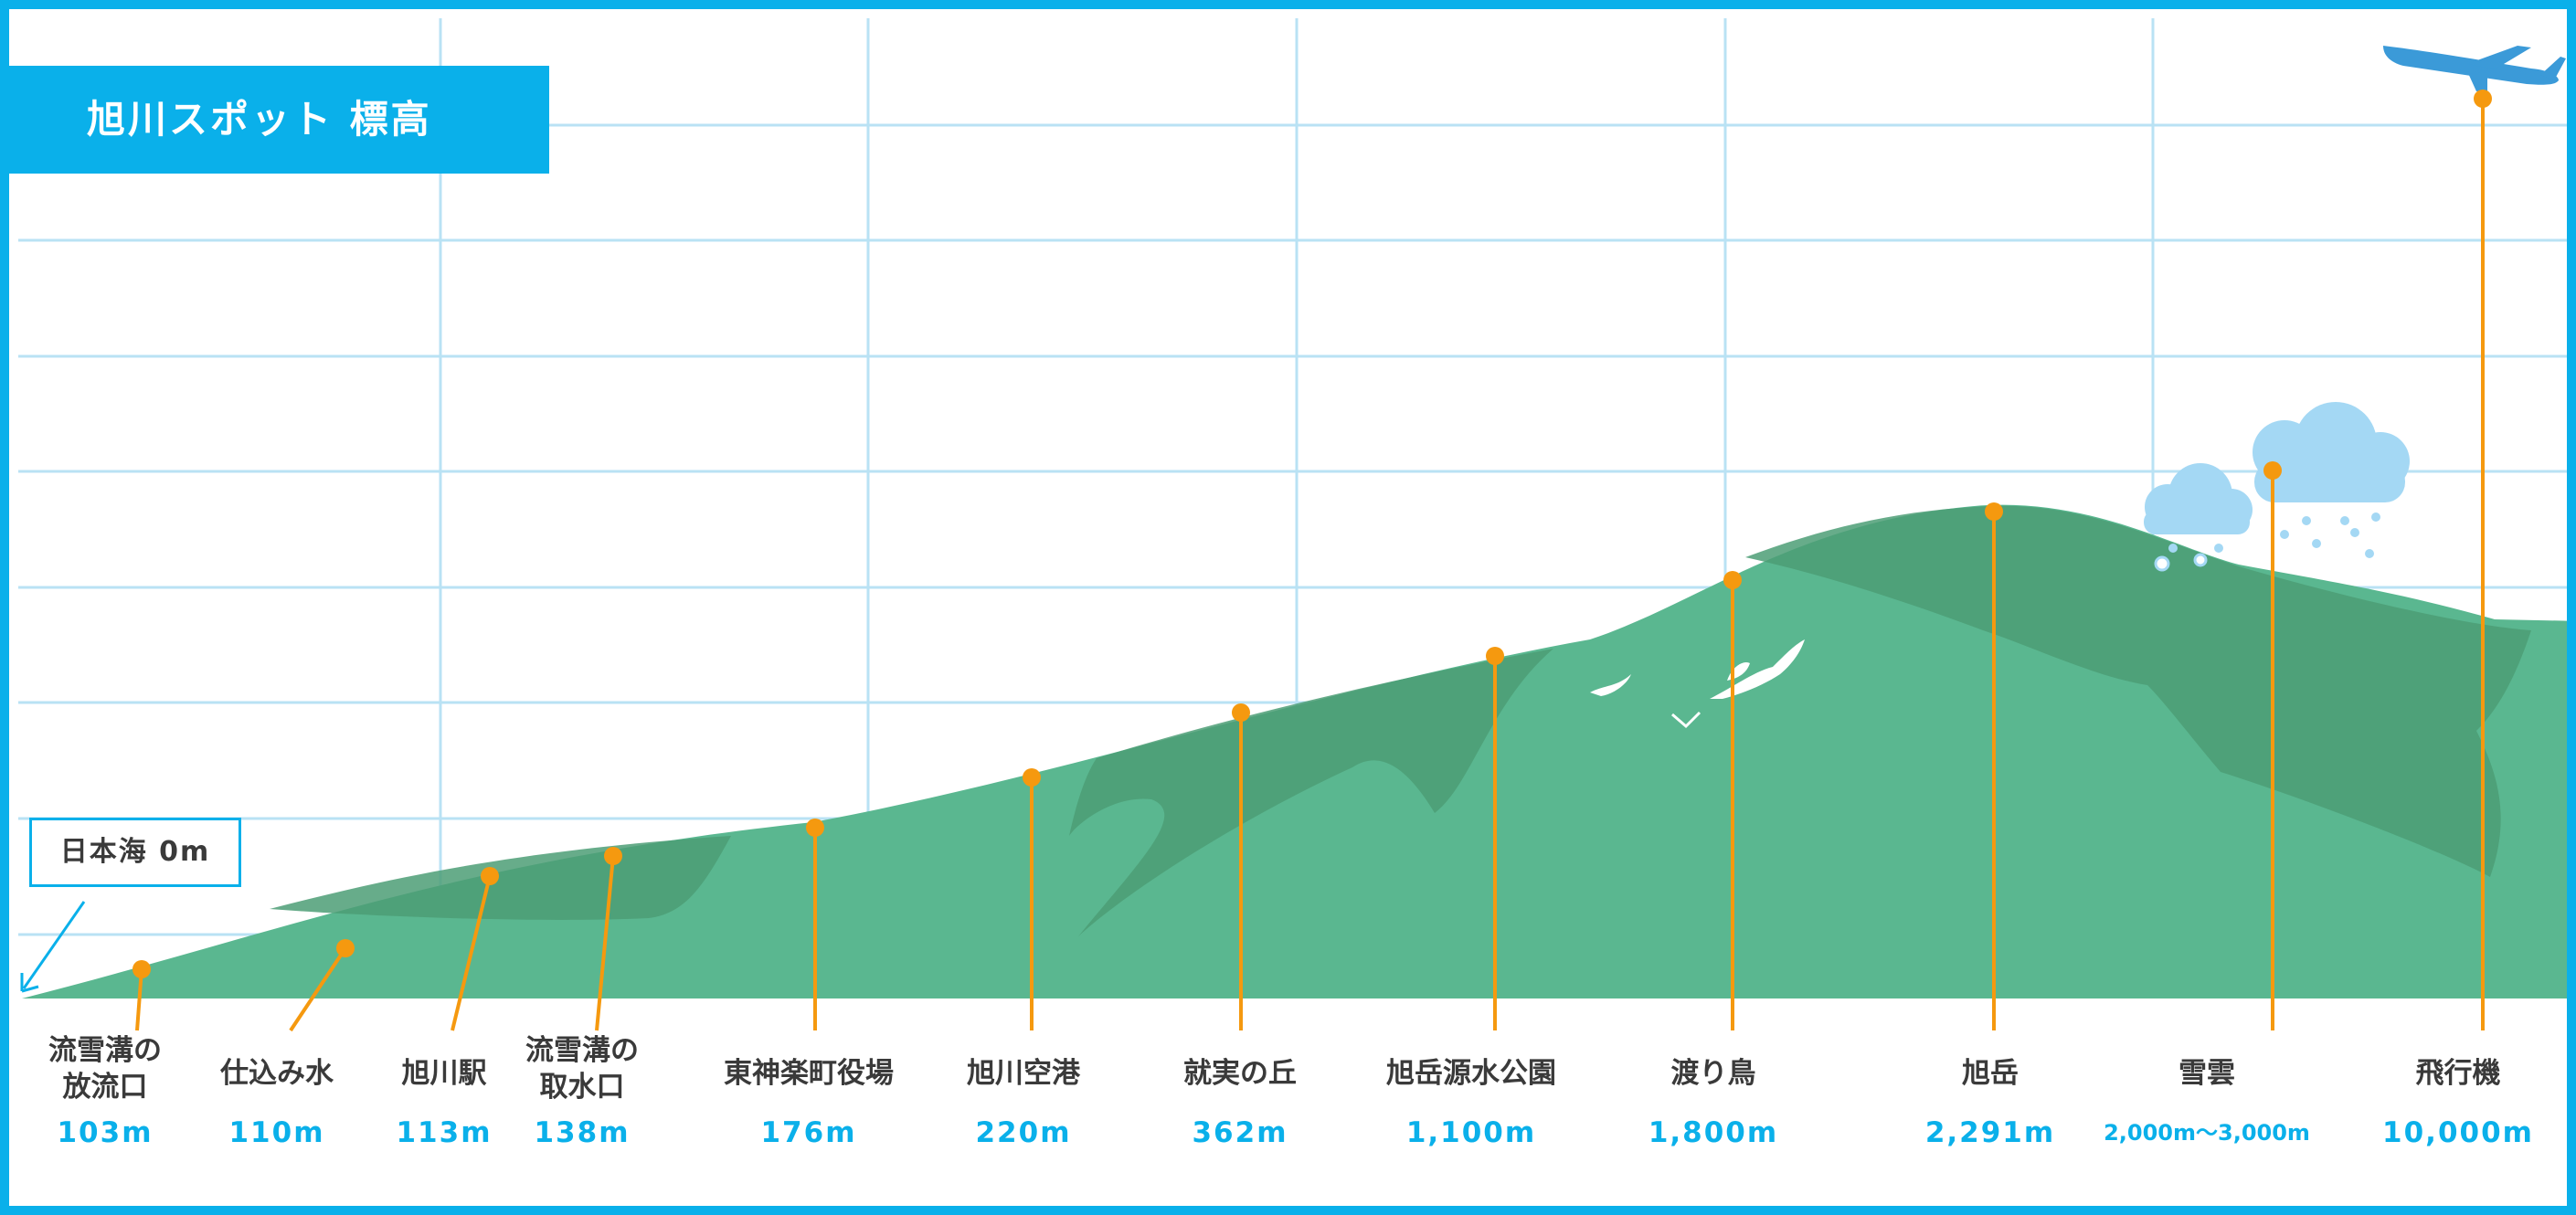 The height and width of the screenshot is (1215, 2576). I want to click on spot-name: 仕込み水, so click(277, 1073).